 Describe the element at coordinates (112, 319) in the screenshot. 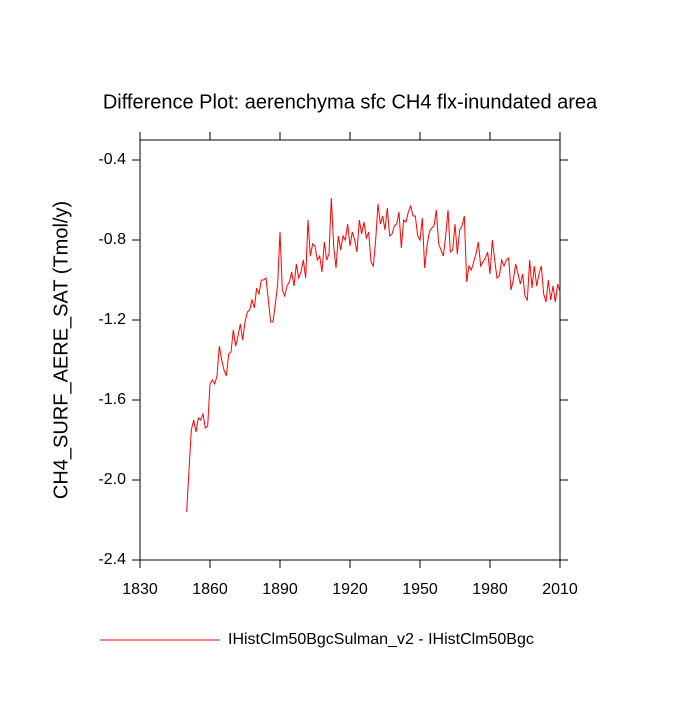

I see `y-tick-label: -1.2` at that location.